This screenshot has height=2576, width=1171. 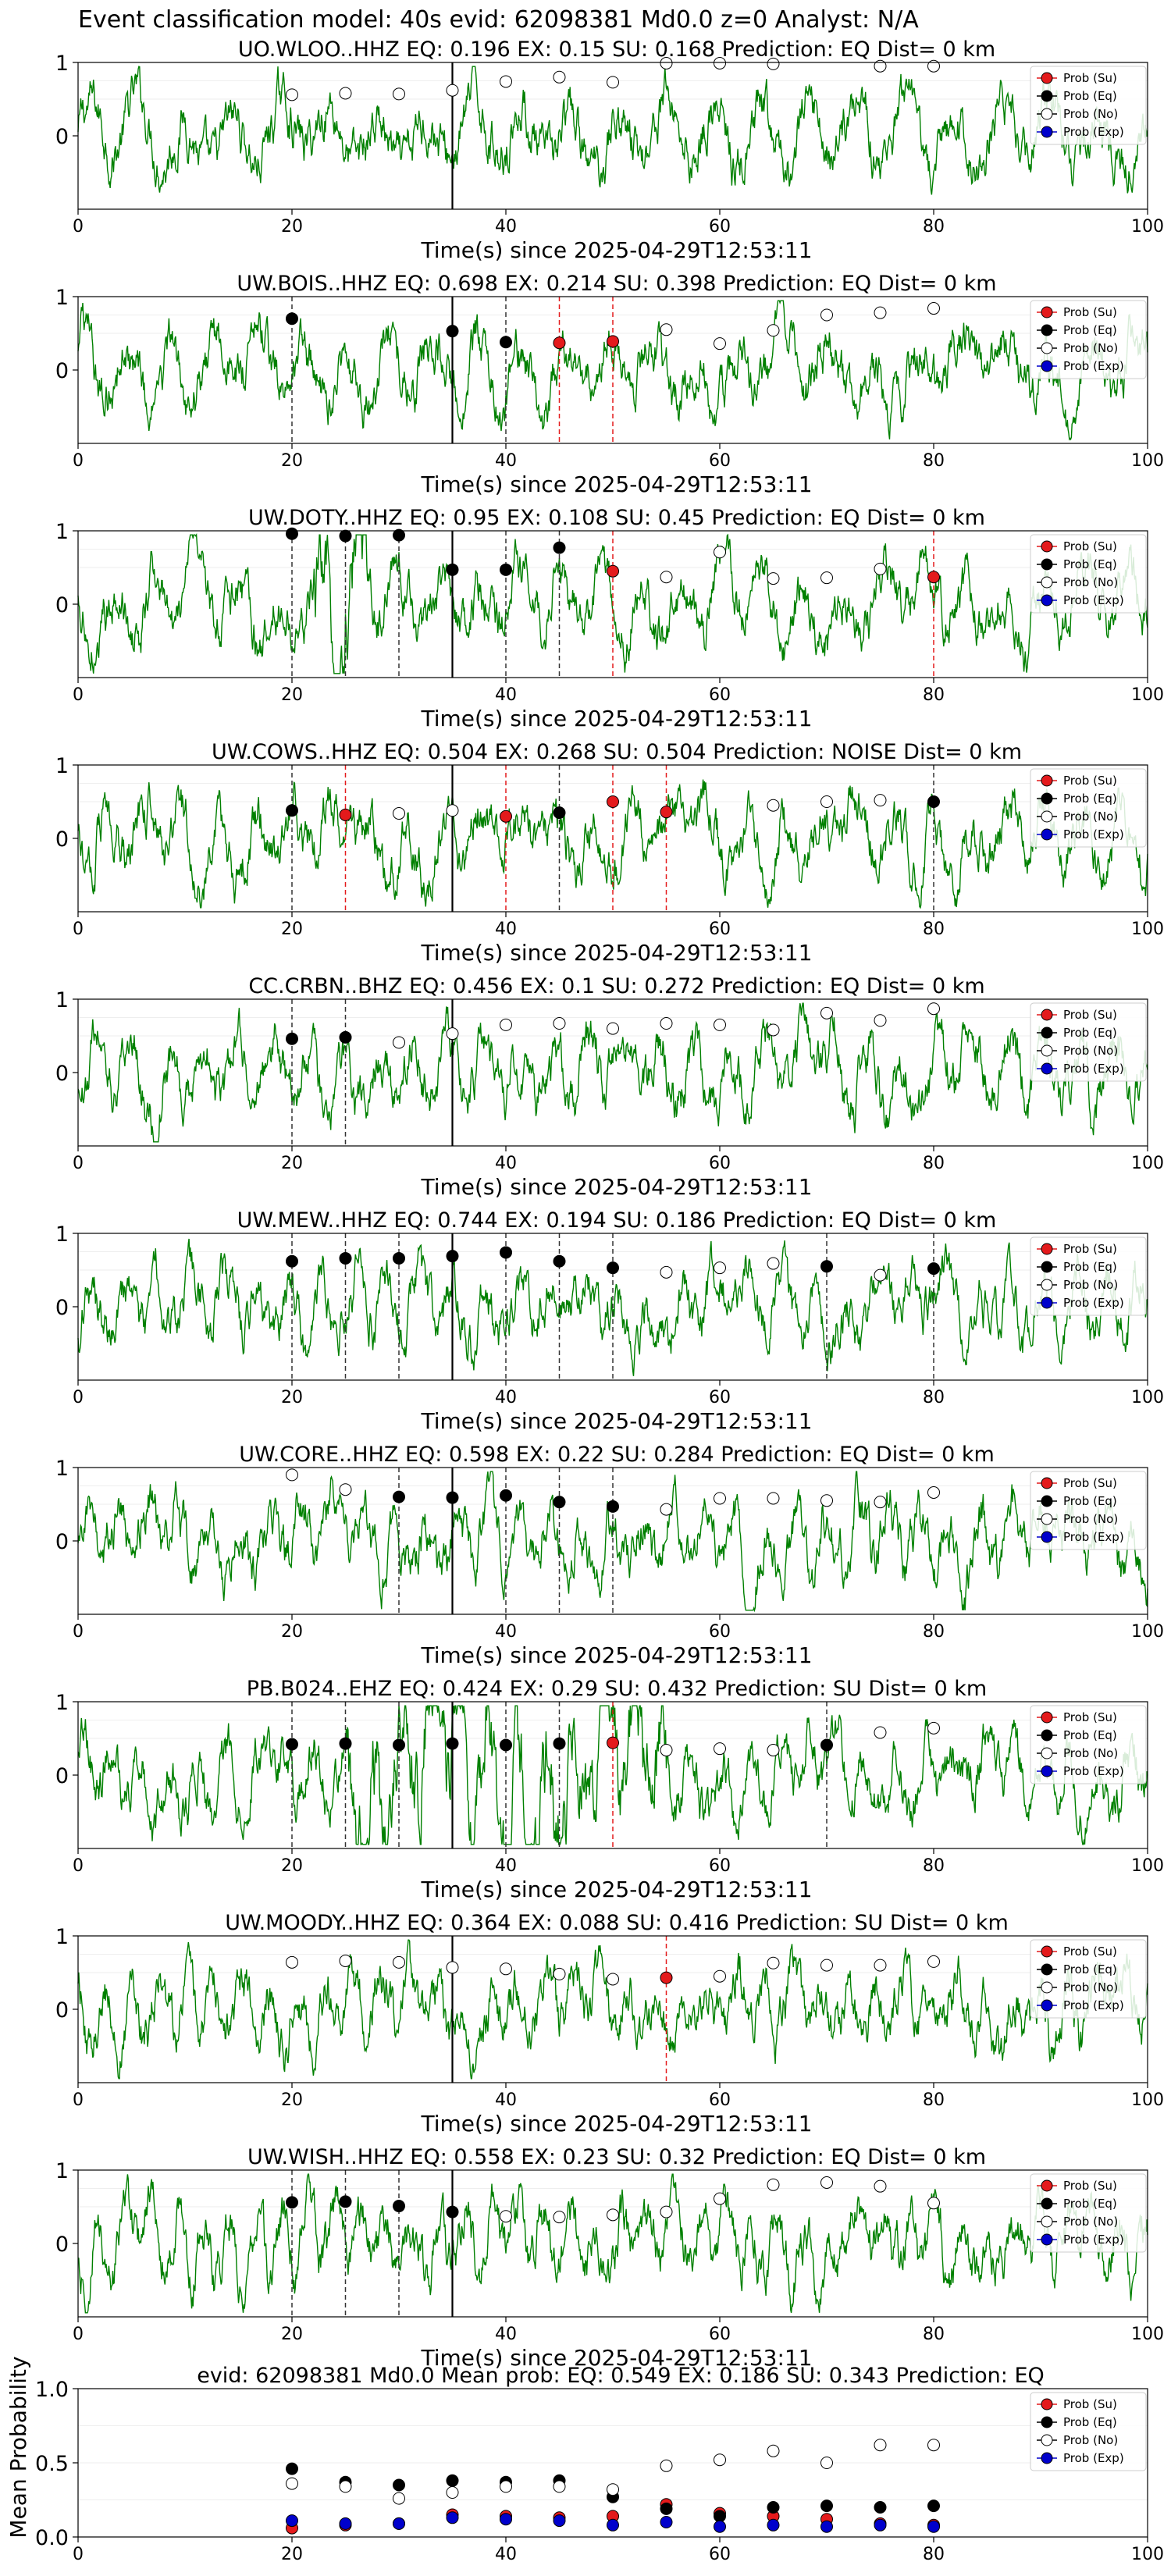 What do you see at coordinates (1047, 1753) in the screenshot?
I see `legend-marker-no` at bounding box center [1047, 1753].